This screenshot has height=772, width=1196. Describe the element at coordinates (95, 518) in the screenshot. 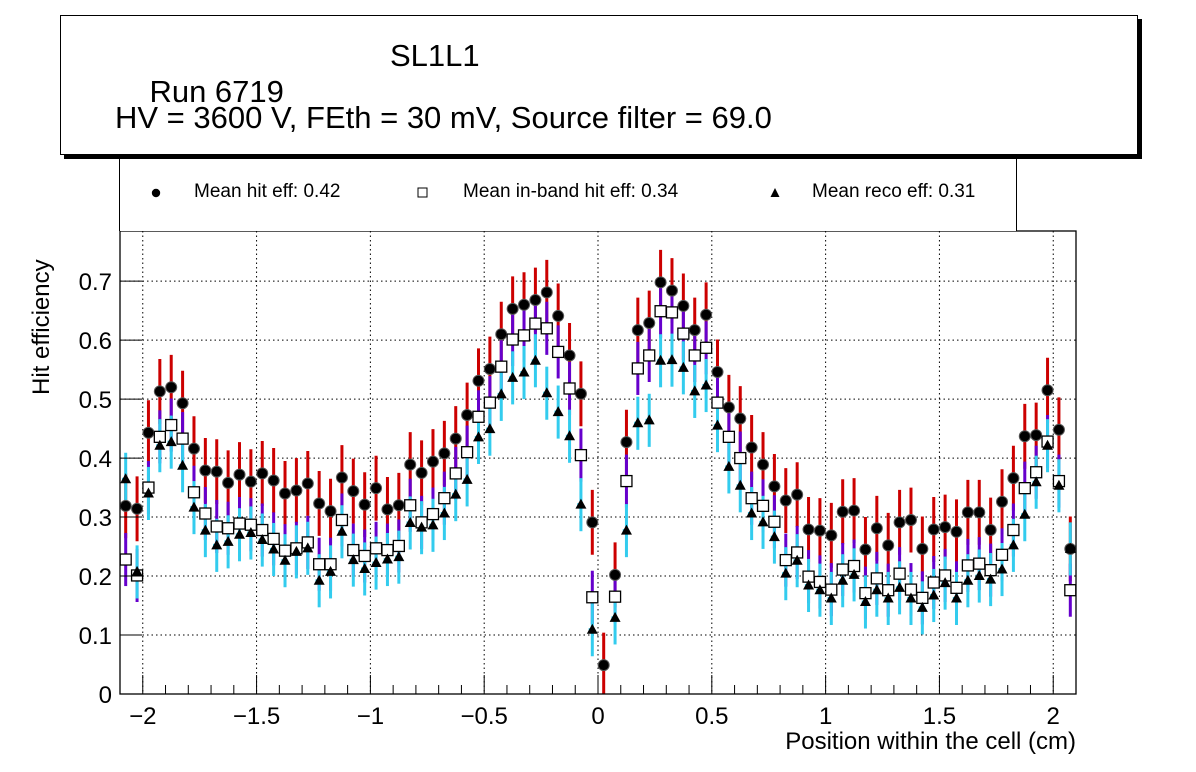

I see `y-tick-label: 0.3` at that location.